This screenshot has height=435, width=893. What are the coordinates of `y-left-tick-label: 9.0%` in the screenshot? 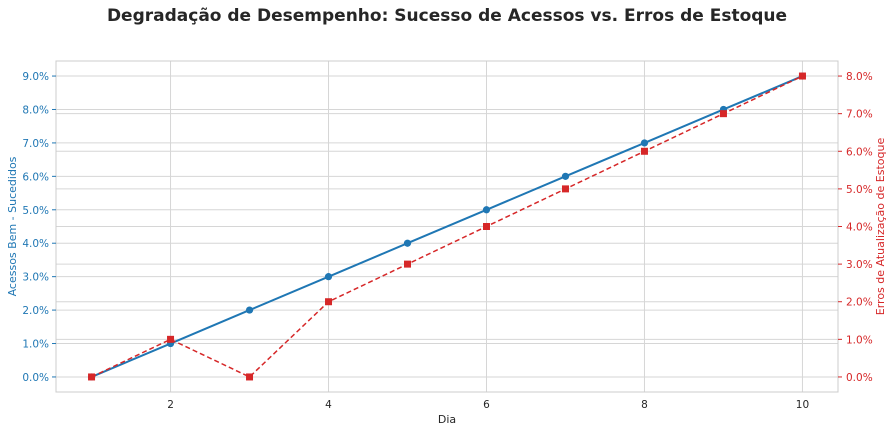 It's located at (35, 77).